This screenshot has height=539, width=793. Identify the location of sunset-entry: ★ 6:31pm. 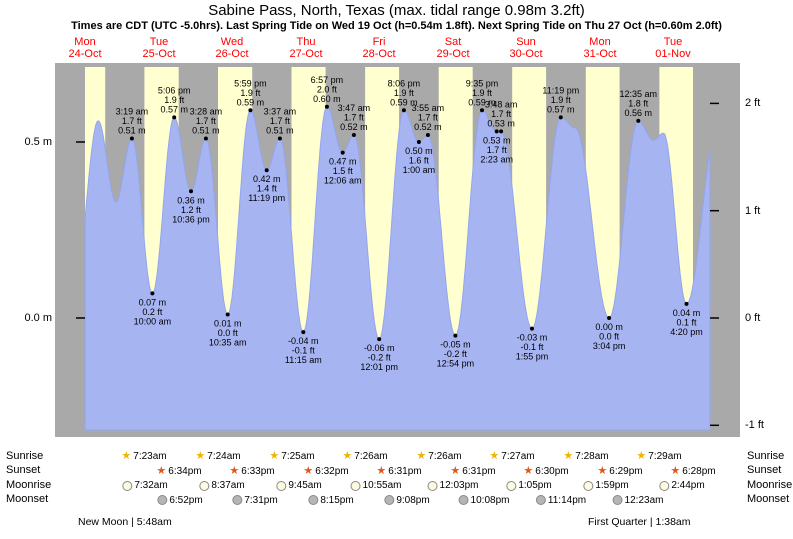
(398, 471).